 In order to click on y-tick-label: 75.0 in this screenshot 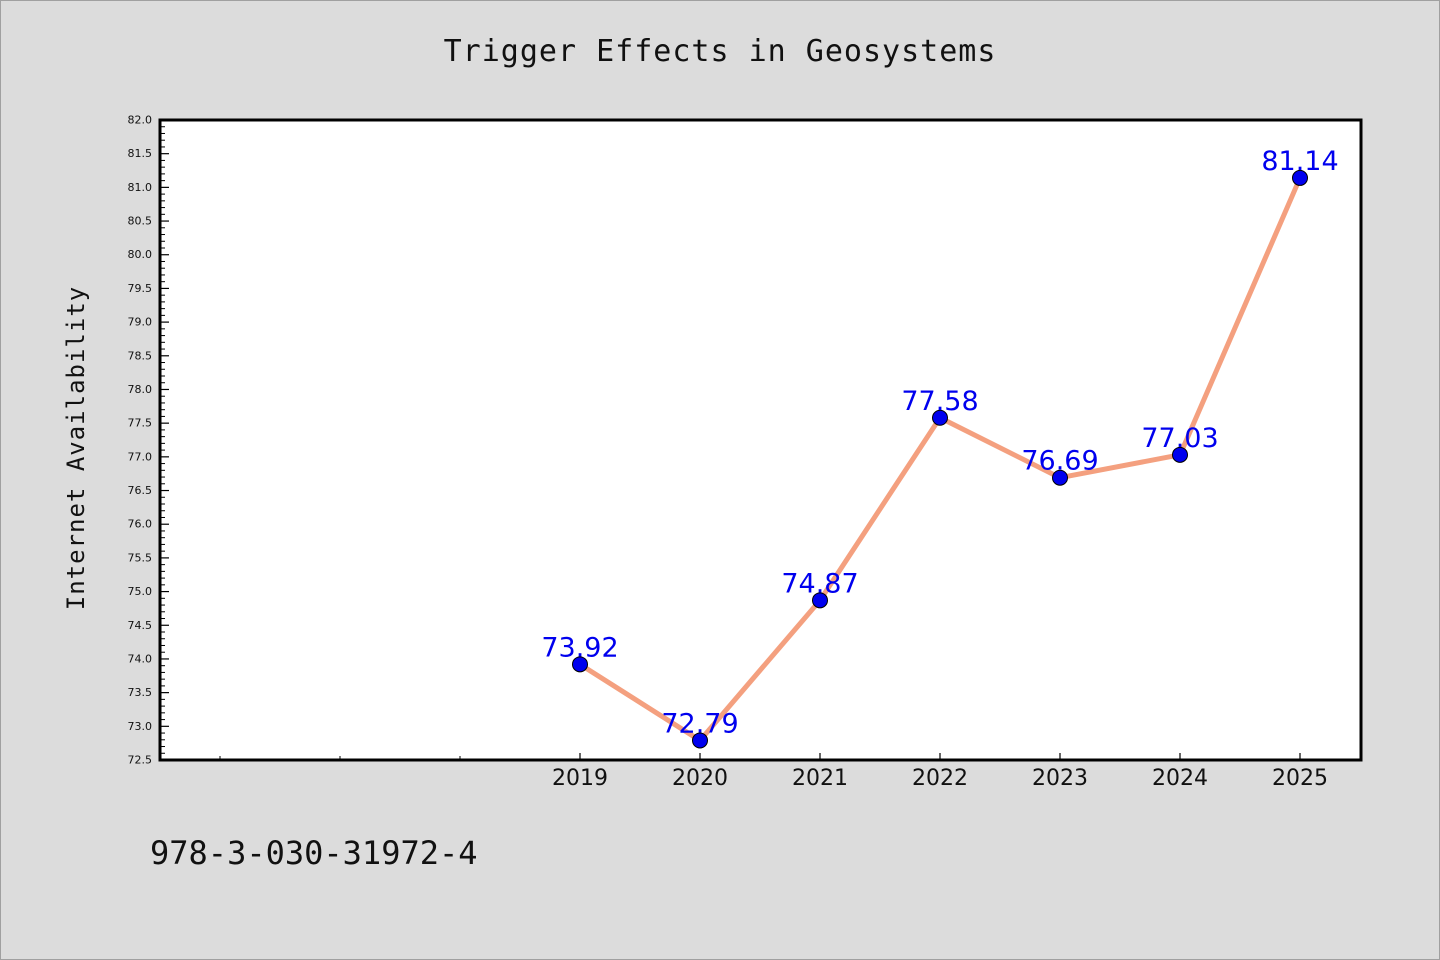, I will do `click(140, 591)`.